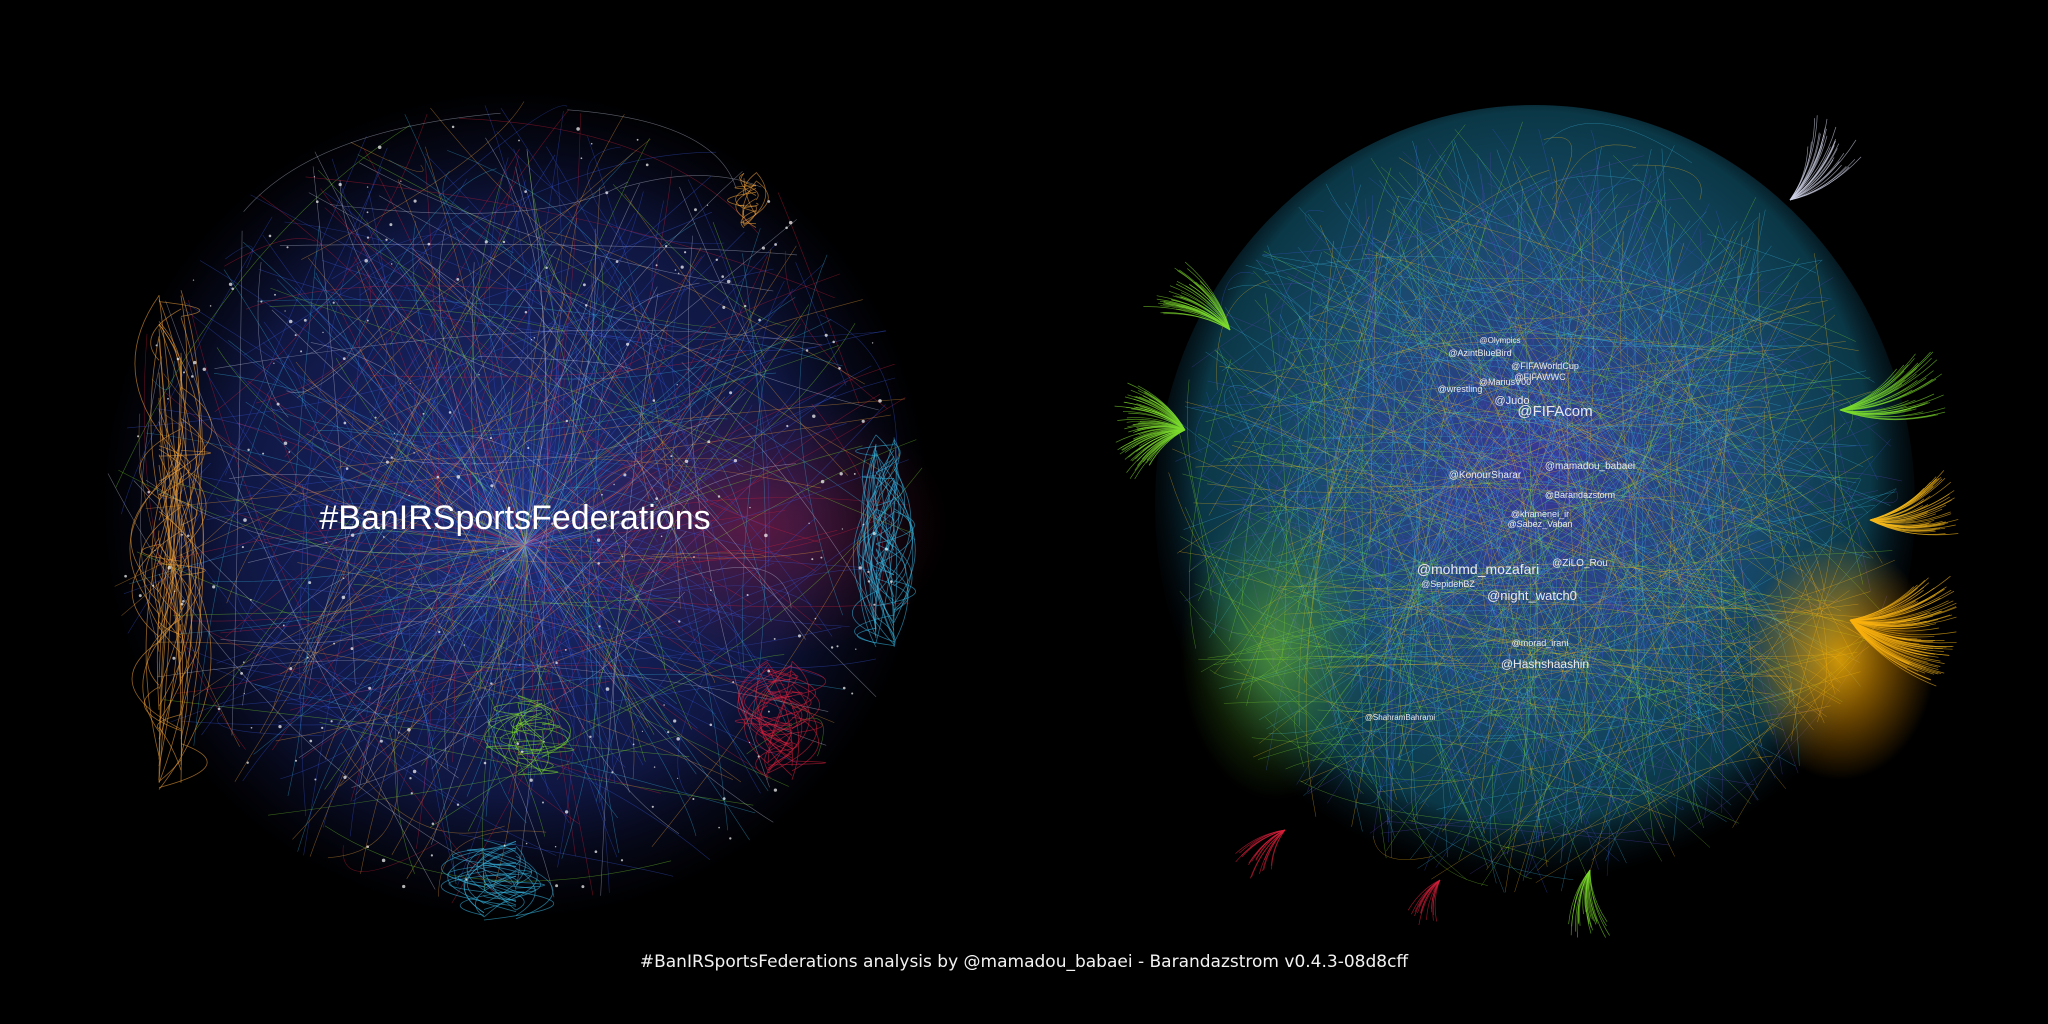 The height and width of the screenshot is (1024, 2048). What do you see at coordinates (1540, 643) in the screenshot?
I see `node-label: @morad_irani` at bounding box center [1540, 643].